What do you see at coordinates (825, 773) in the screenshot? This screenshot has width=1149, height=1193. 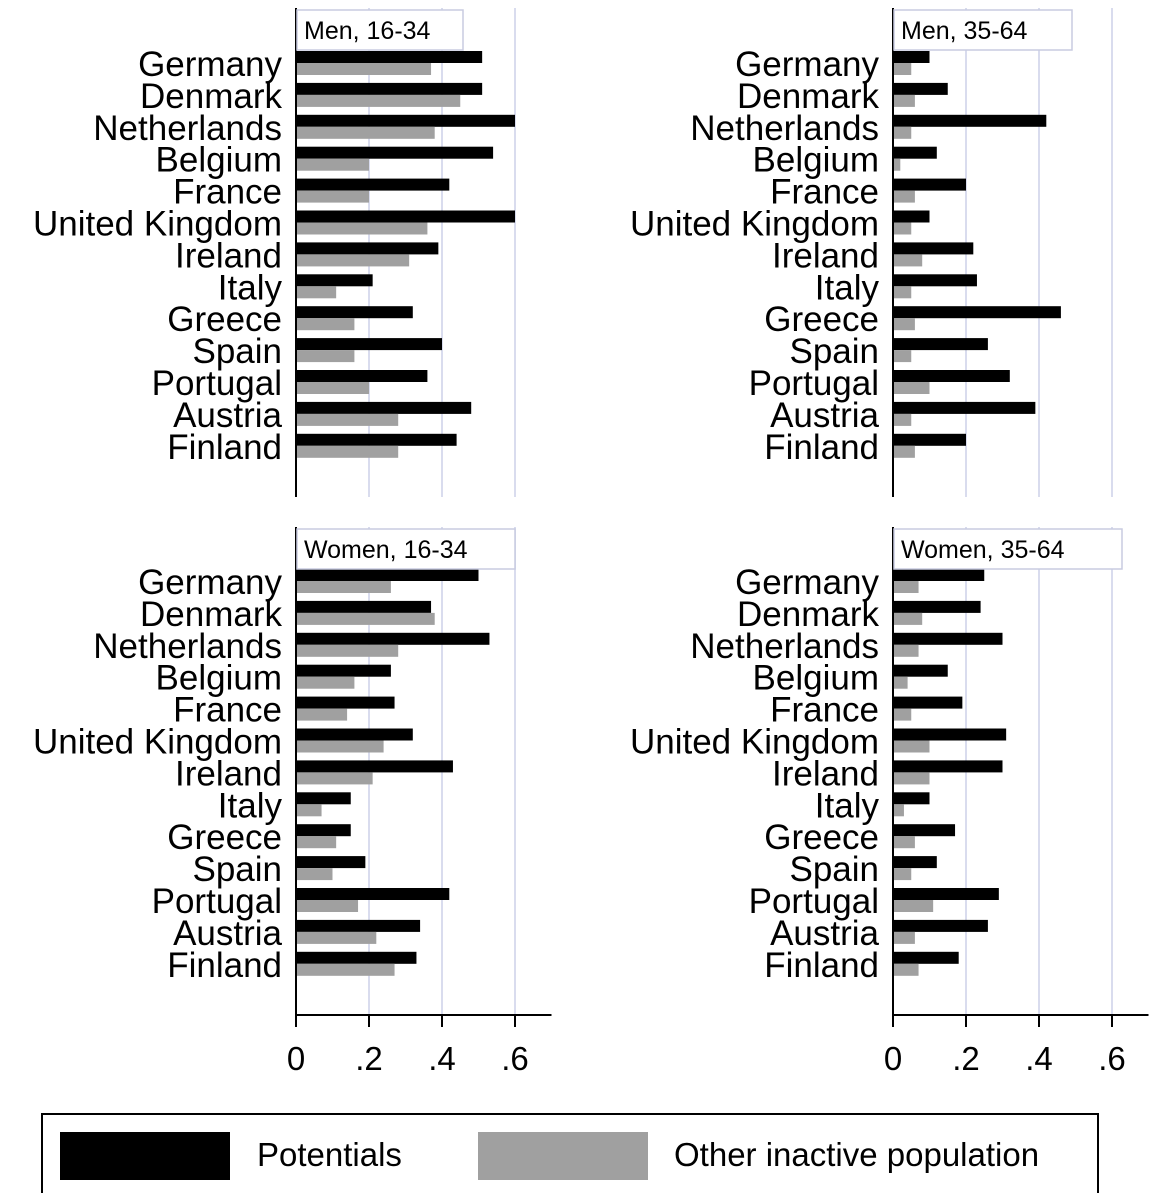 I see `country-label: Ireland` at bounding box center [825, 773].